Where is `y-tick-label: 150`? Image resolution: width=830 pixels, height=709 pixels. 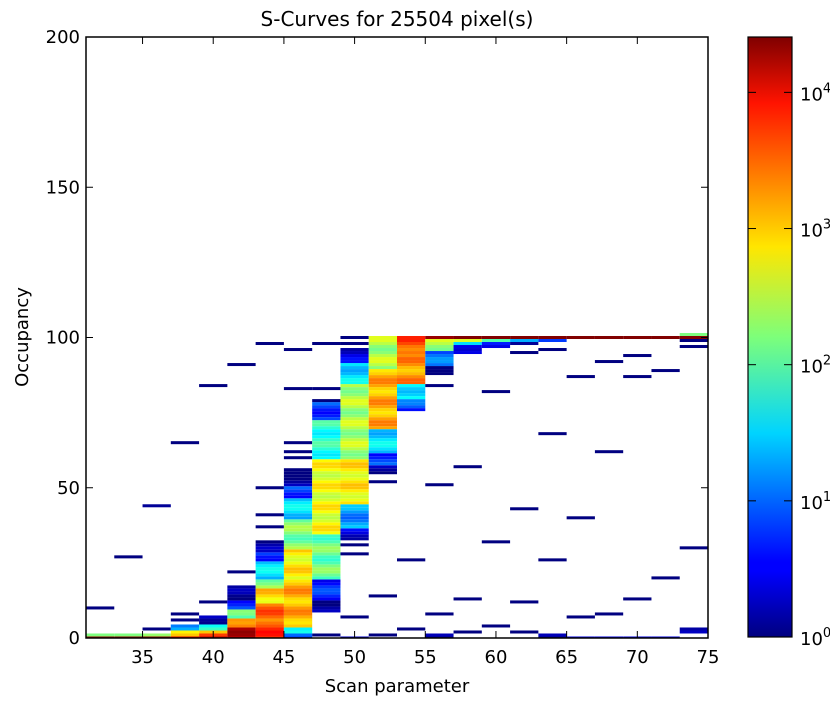 y-tick-label: 150 is located at coordinates (63, 187).